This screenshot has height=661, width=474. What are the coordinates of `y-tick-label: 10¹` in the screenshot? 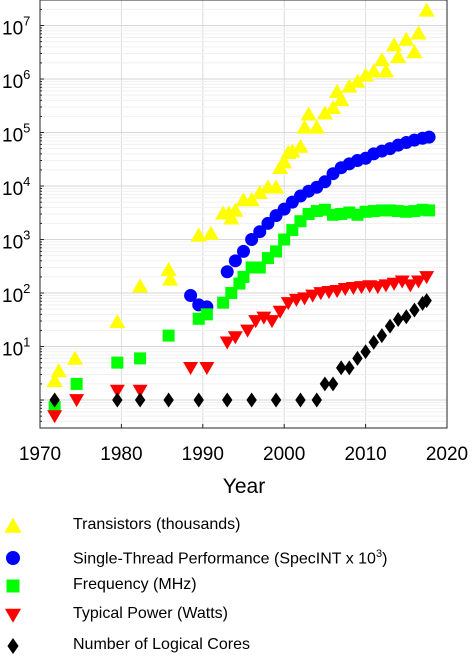 It's located at (16, 348).